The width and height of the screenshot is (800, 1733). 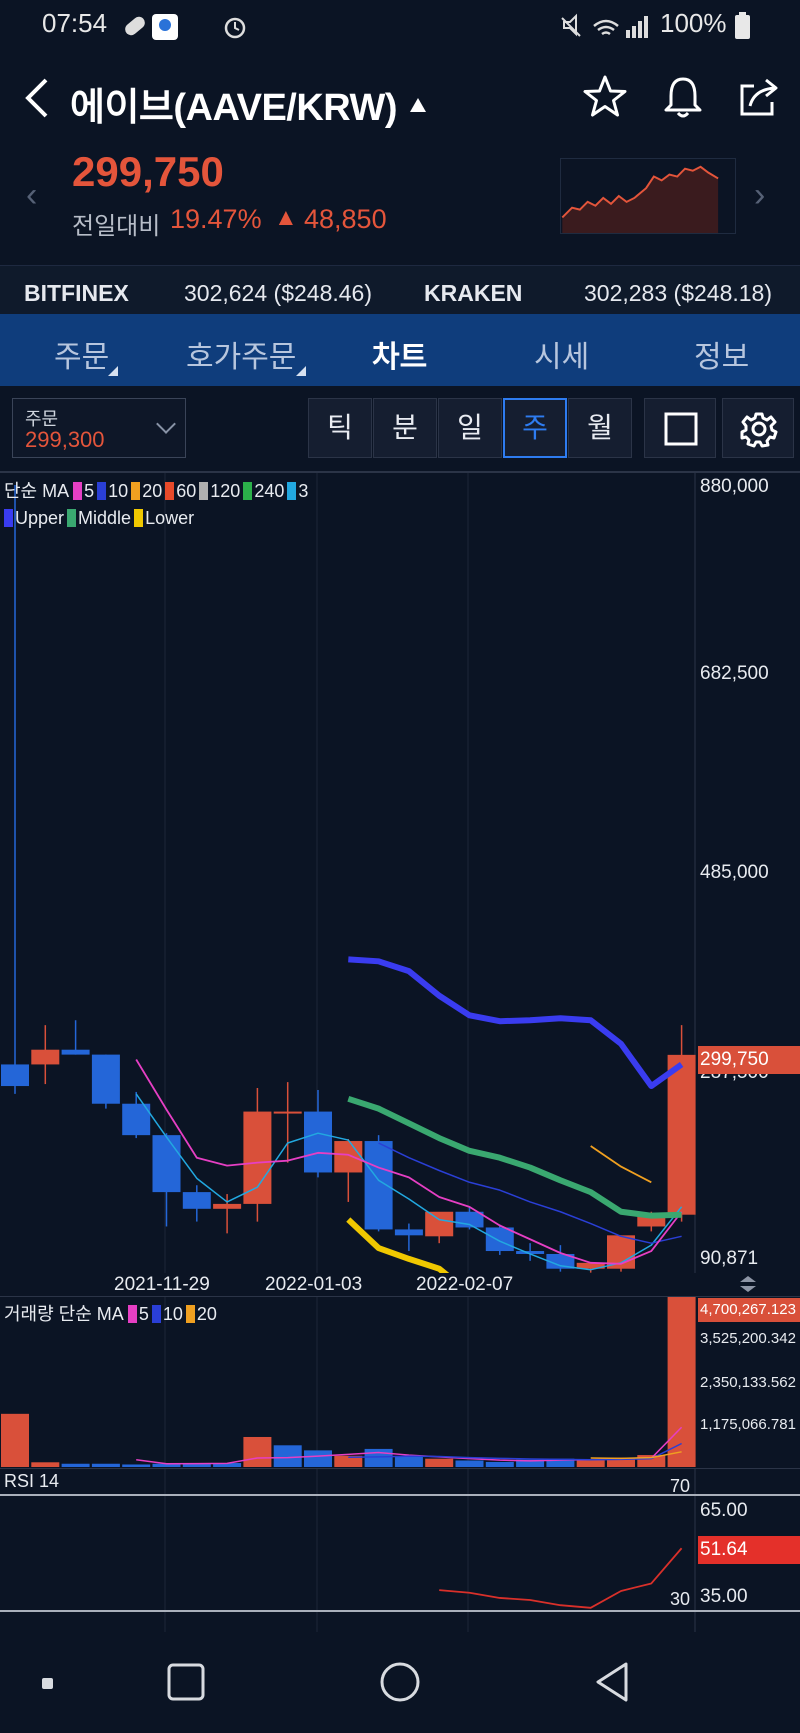 What do you see at coordinates (734, 486) in the screenshot?
I see `price-axis-label: 880,000` at bounding box center [734, 486].